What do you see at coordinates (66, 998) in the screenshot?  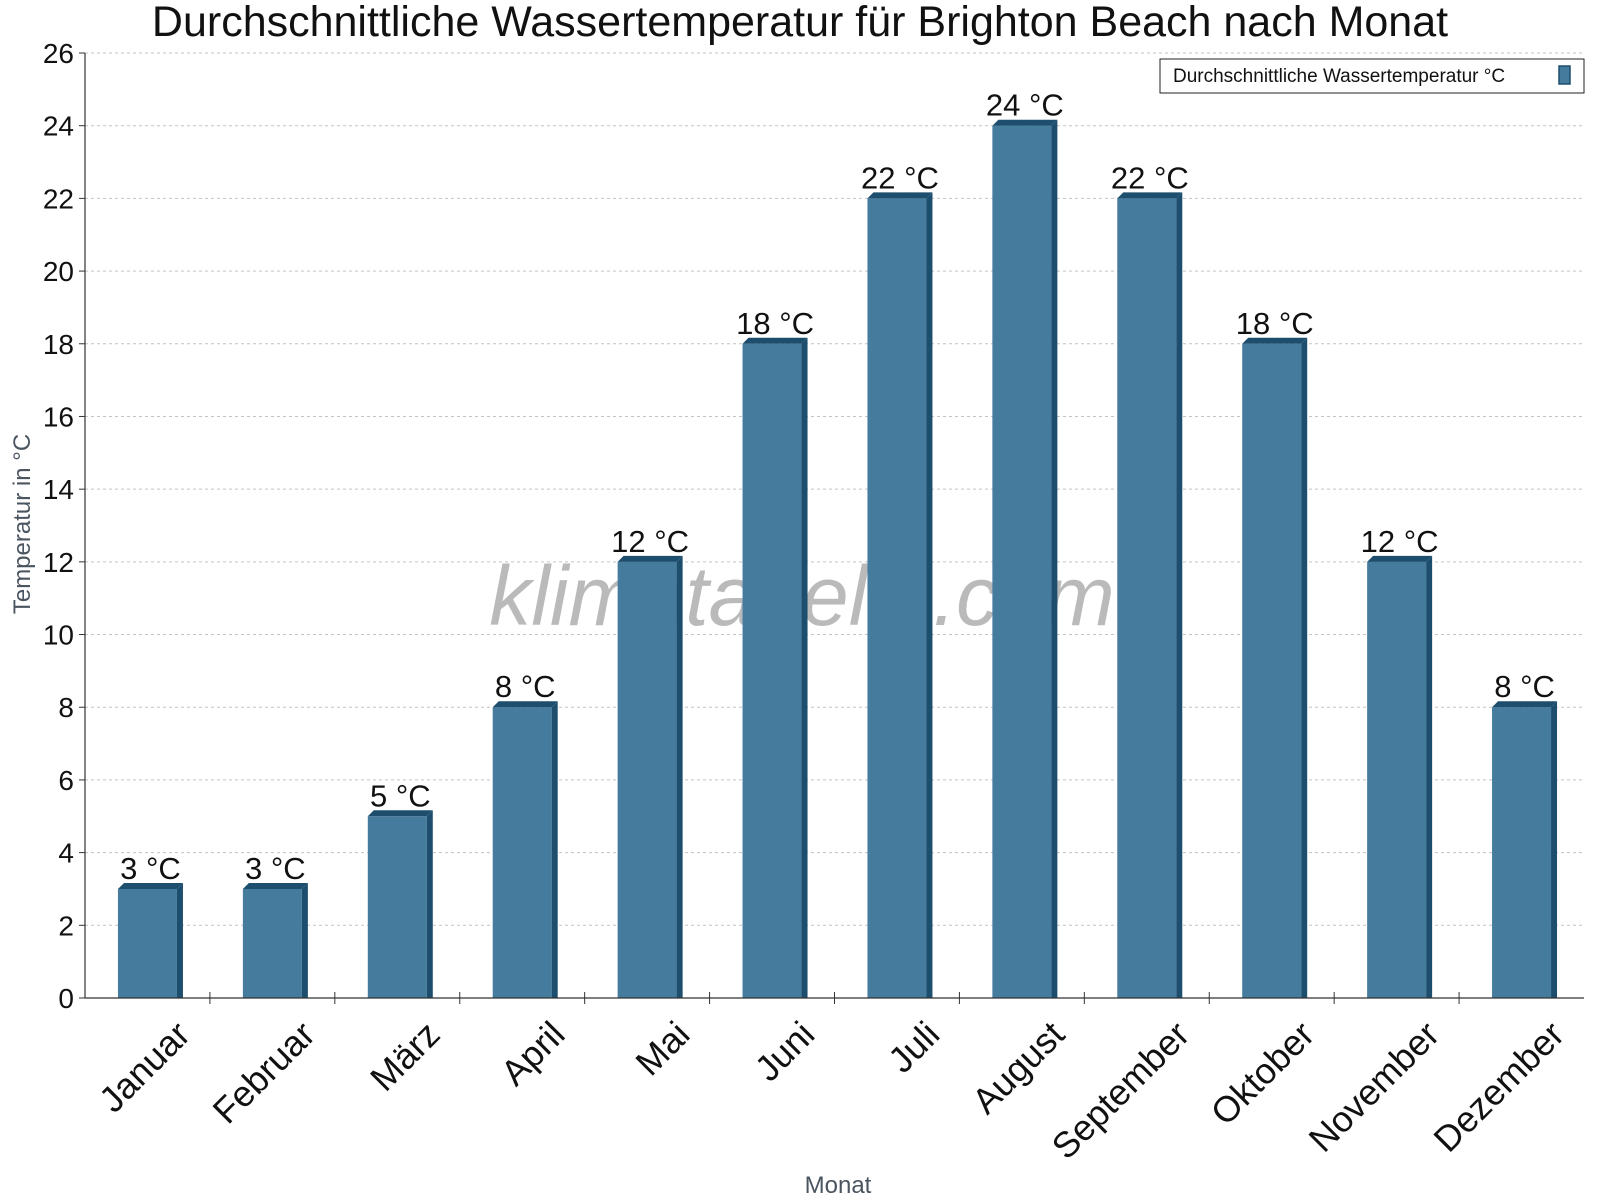 I see `y-tick-label: 0` at bounding box center [66, 998].